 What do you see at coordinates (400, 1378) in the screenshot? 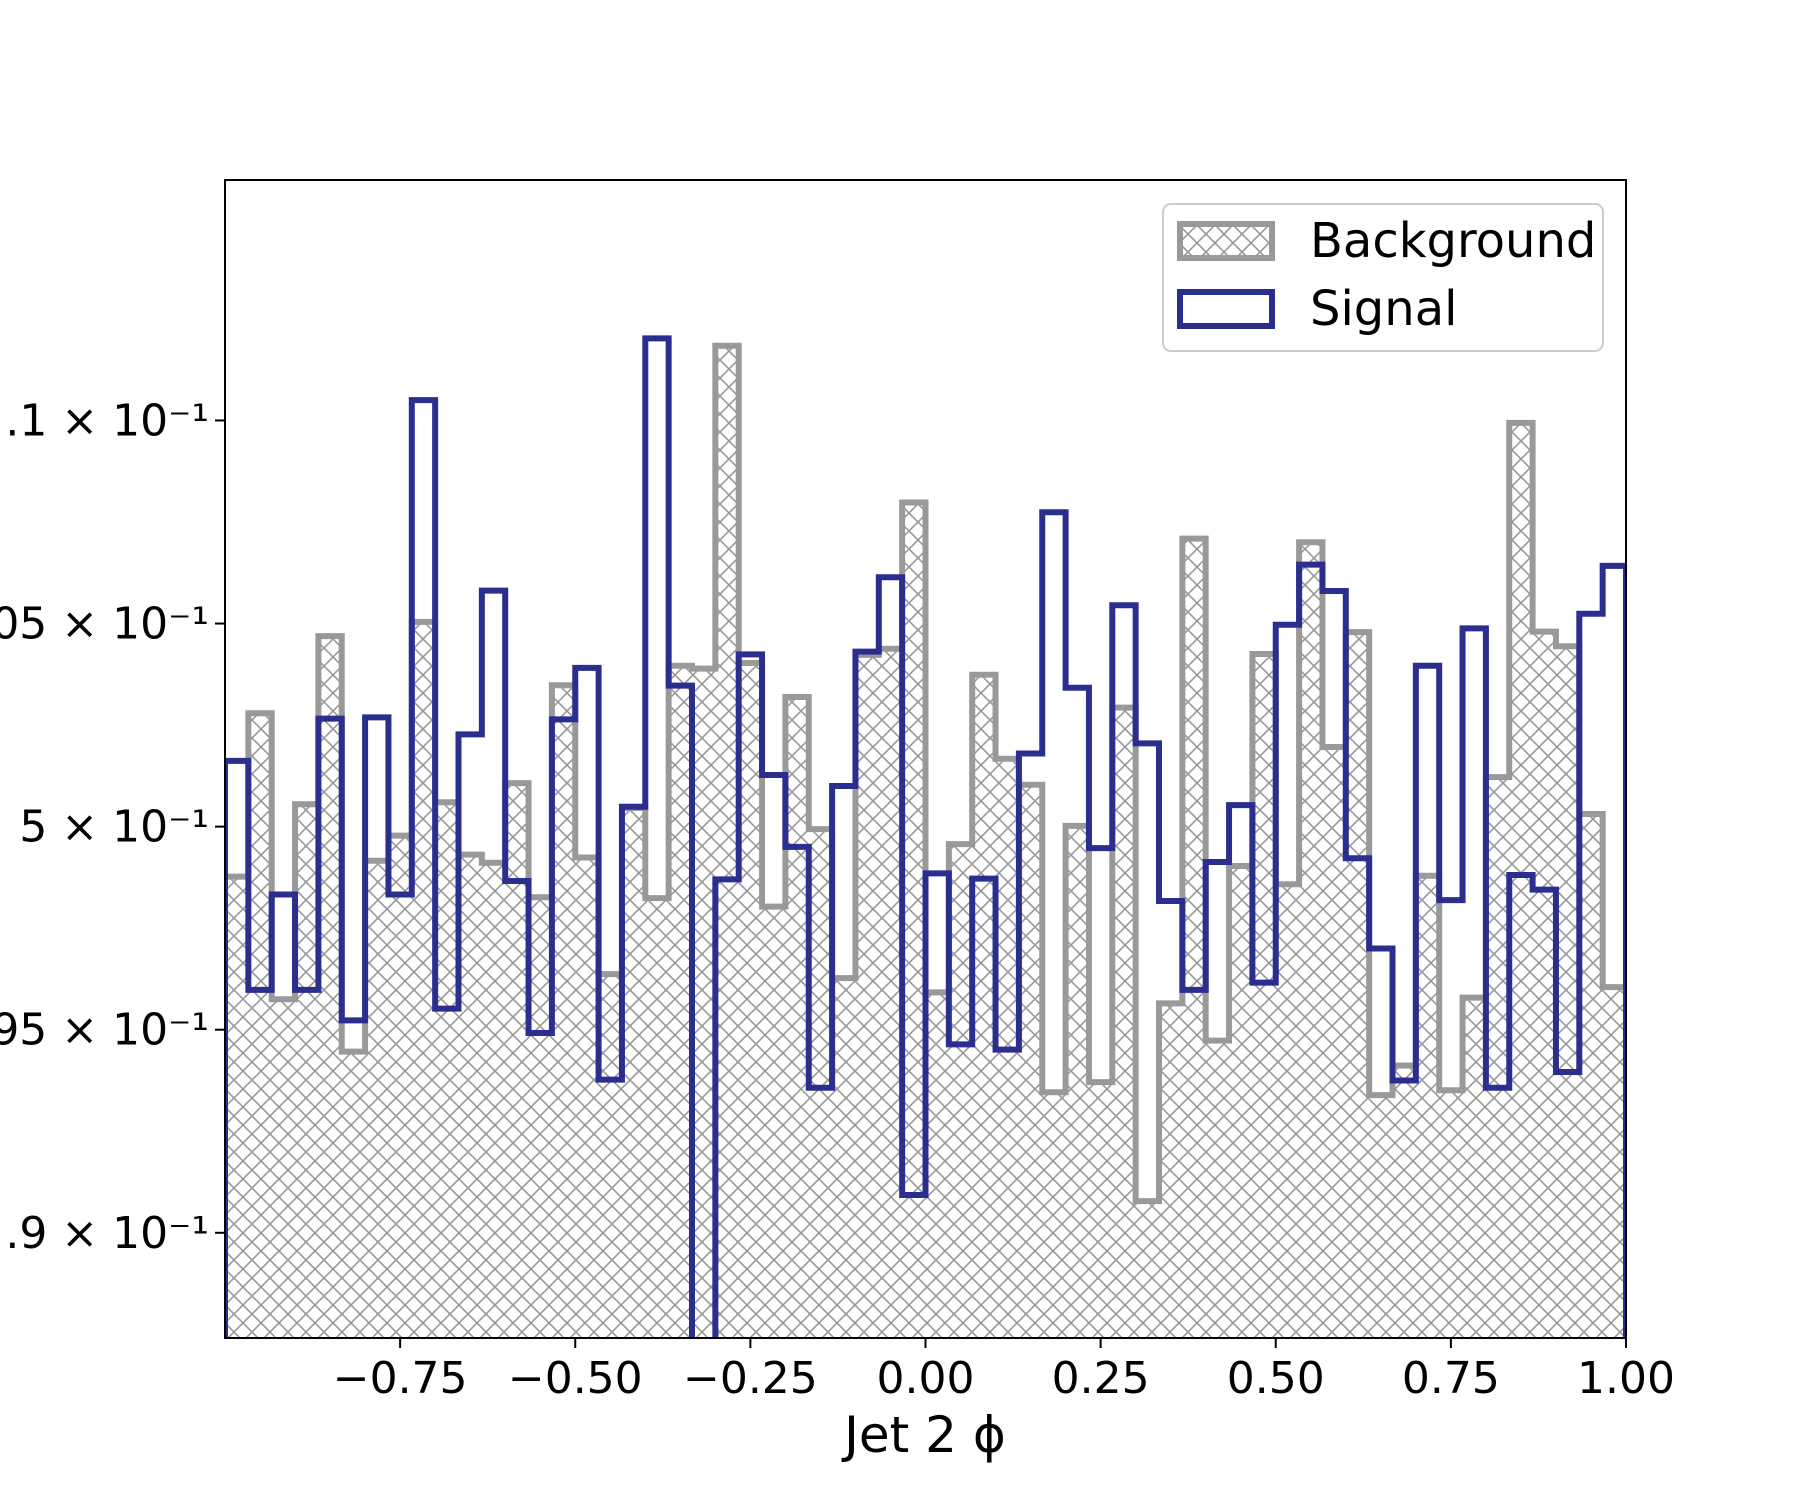
I see `x-tick-label: −0.75` at bounding box center [400, 1378].